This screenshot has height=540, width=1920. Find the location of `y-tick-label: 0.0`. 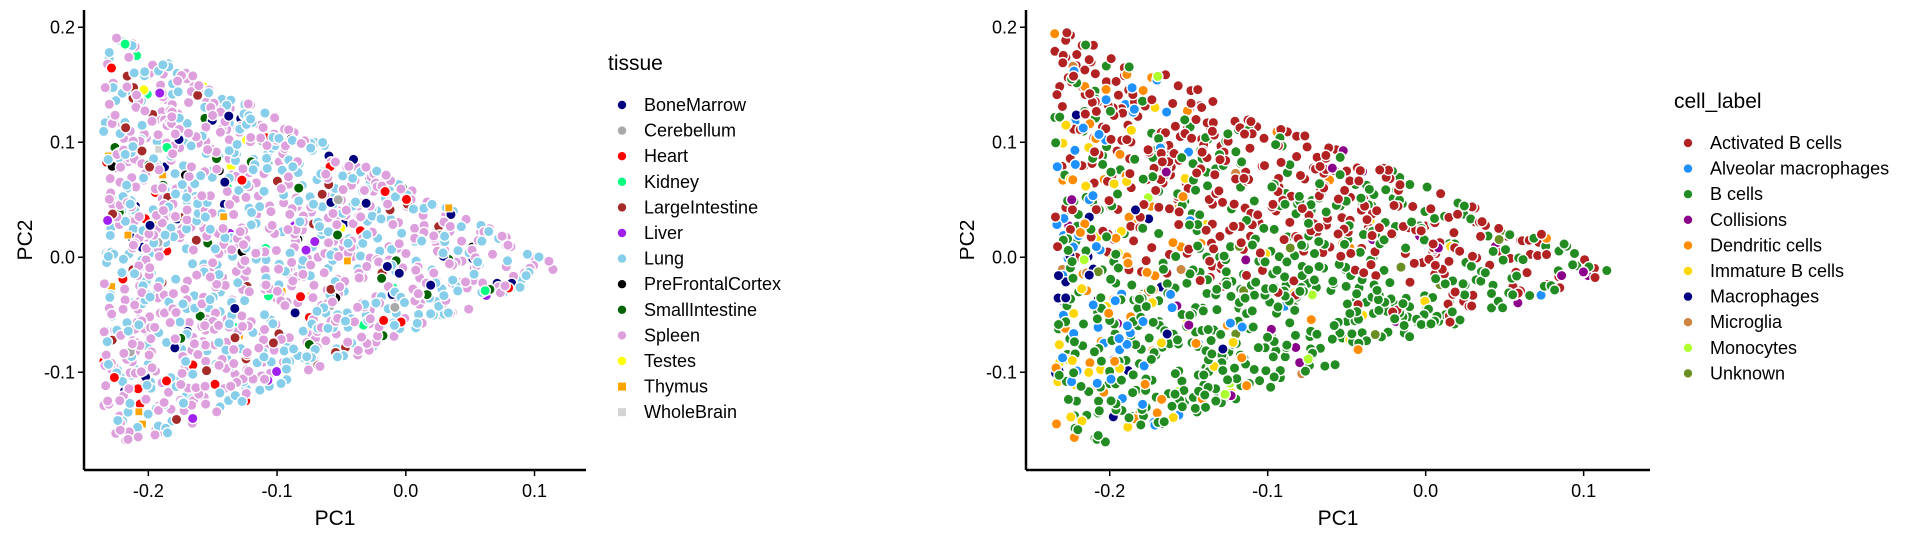

y-tick-label: 0.0 is located at coordinates (1004, 257).